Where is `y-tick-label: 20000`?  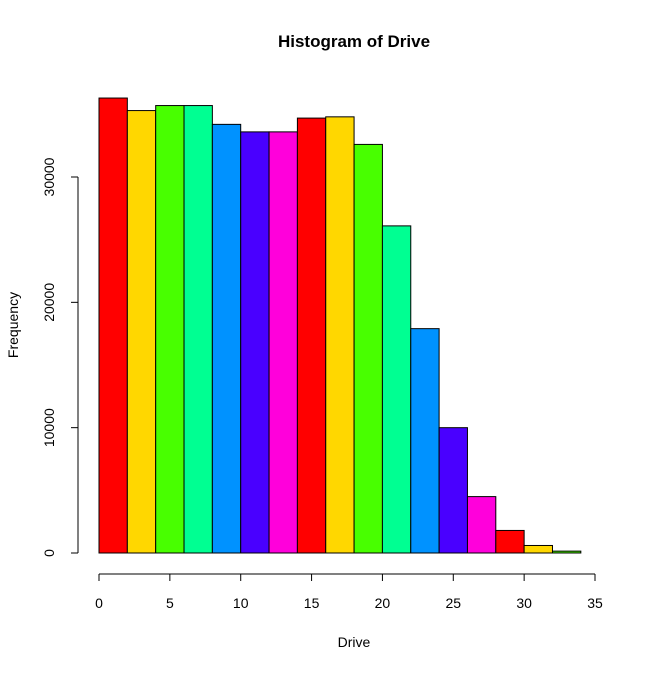 y-tick-label: 20000 is located at coordinates (49, 302).